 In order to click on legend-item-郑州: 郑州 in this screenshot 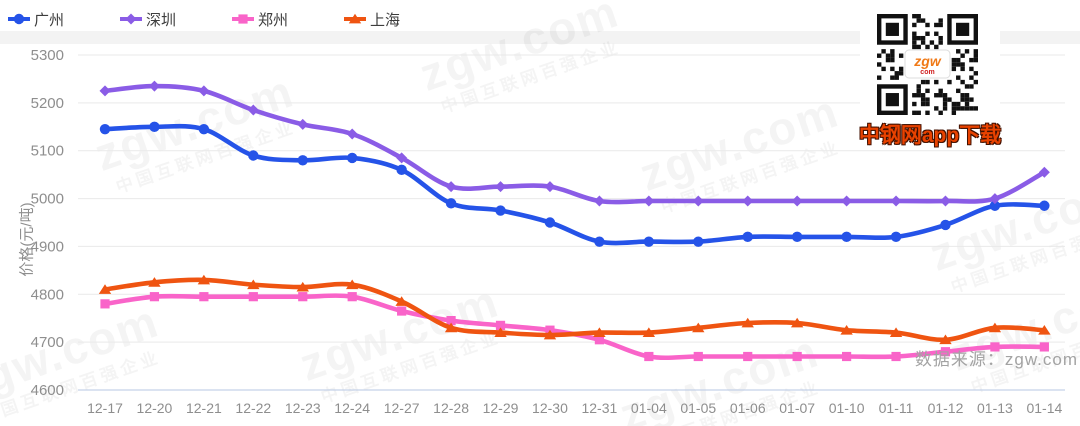, I will do `click(260, 19)`.